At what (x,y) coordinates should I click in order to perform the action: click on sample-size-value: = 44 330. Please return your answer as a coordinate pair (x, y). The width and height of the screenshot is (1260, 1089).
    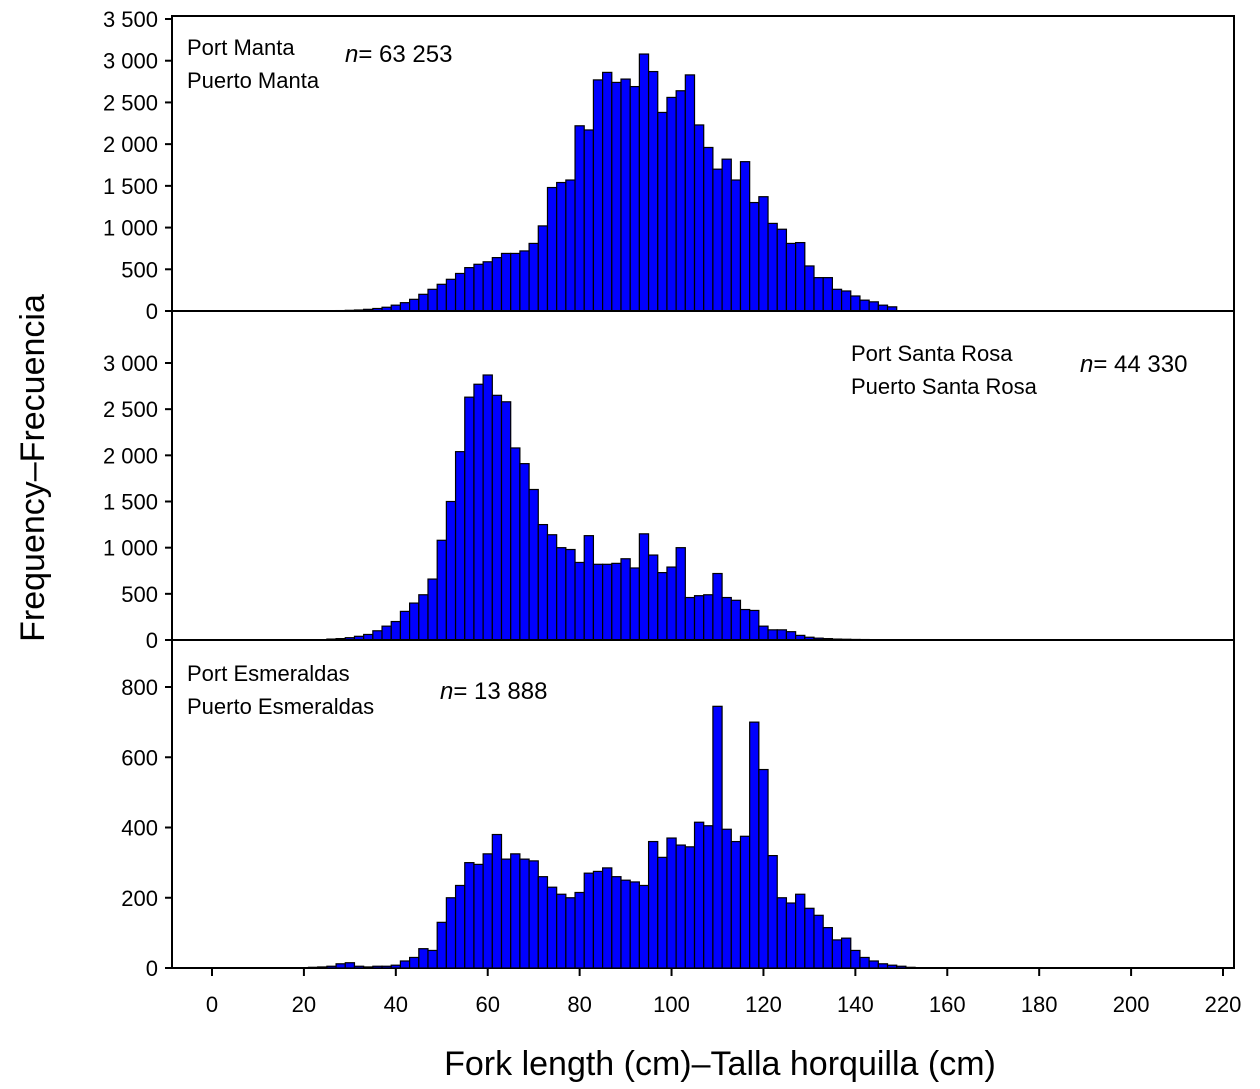
    Looking at the image, I should click on (1140, 364).